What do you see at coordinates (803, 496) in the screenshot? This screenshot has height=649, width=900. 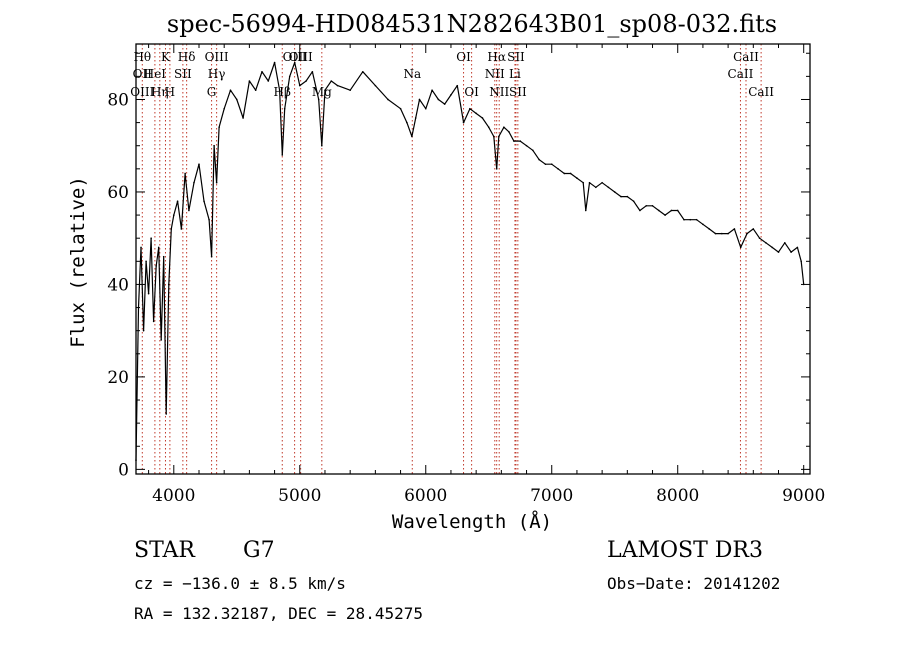 I see `x-tick-label: 9000` at bounding box center [803, 496].